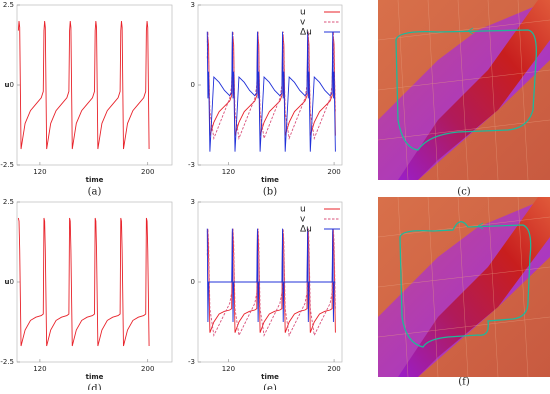  Describe the element at coordinates (464, 192) in the screenshot. I see `caption: (c)` at that location.